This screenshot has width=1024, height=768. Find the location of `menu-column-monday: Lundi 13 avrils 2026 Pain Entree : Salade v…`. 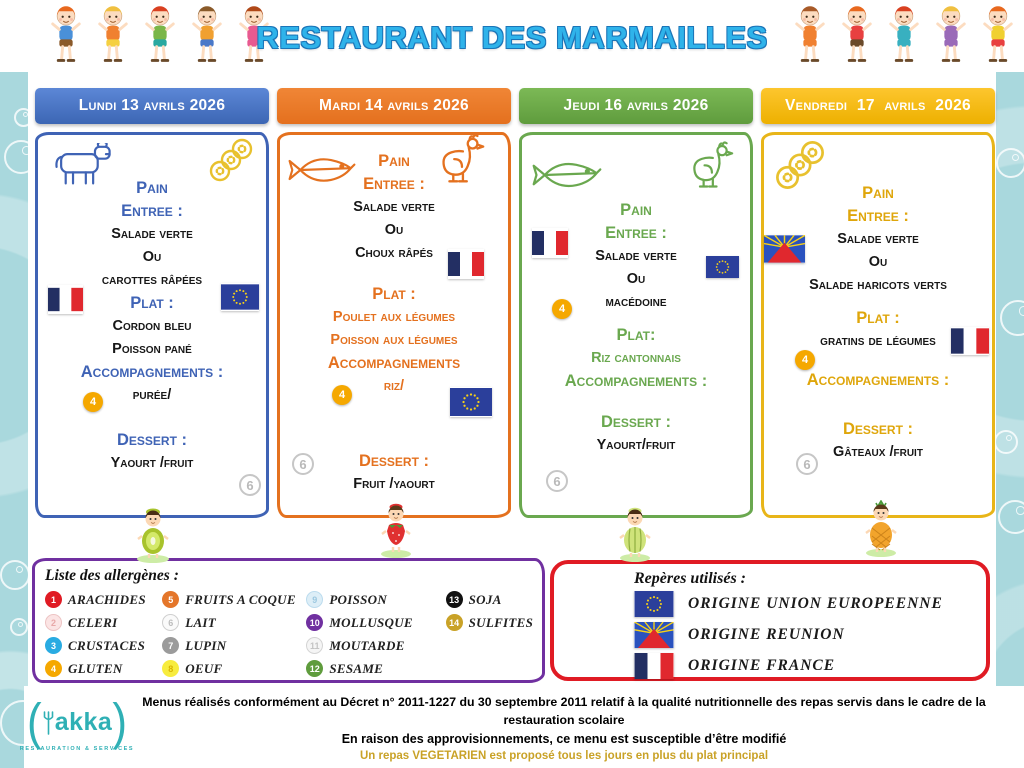

menu-column-monday: Lundi 13 avrils 2026 Pain Entree : Salade v… is located at coordinates (152, 303).